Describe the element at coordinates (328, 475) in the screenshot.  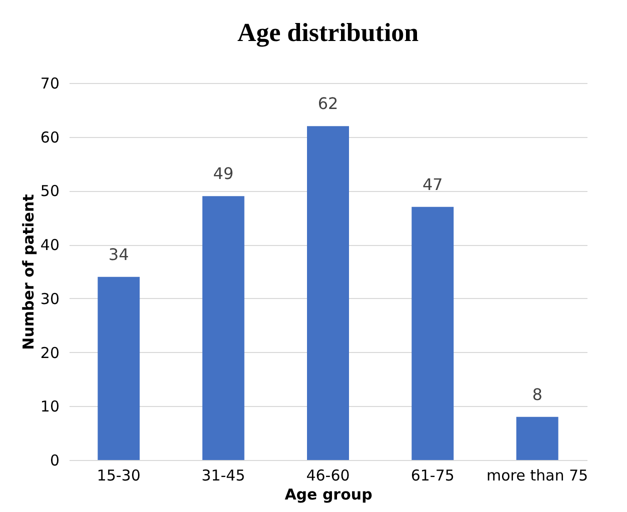
I see `x-tick-label: 46-60` at that location.